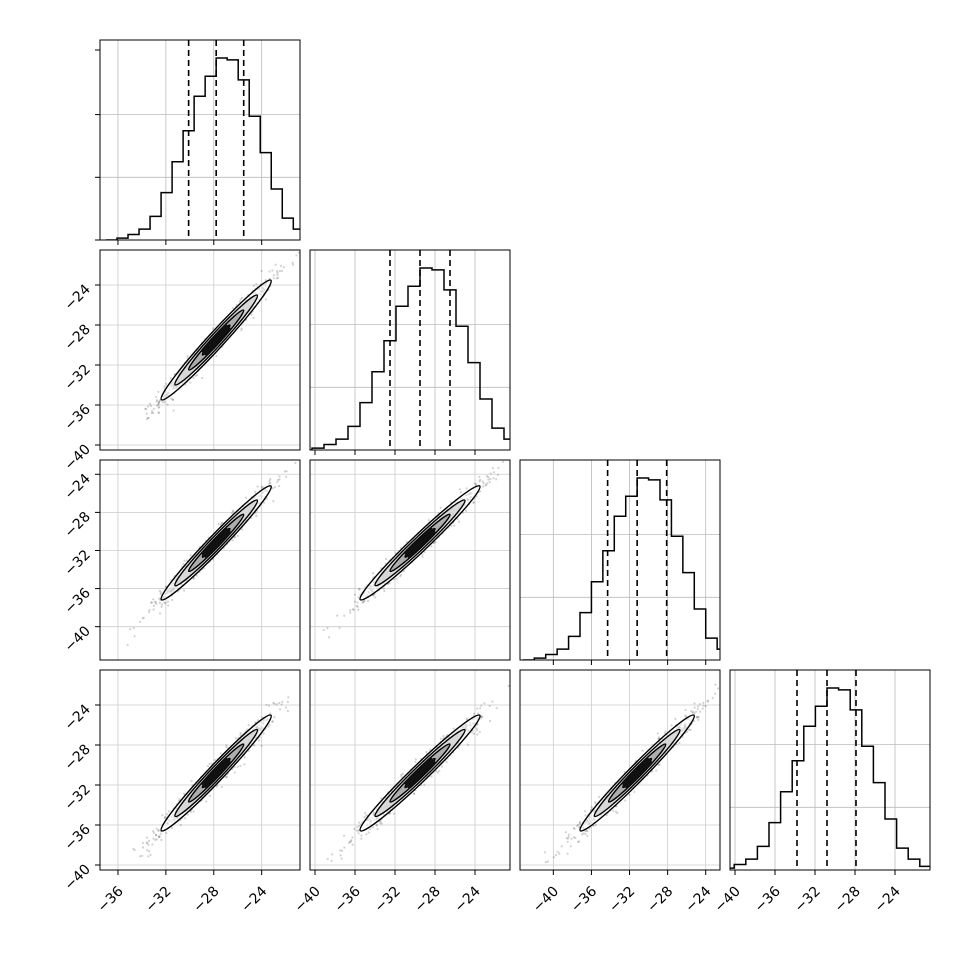  Describe the element at coordinates (226, 762) in the screenshot. I see `density-peak` at that location.